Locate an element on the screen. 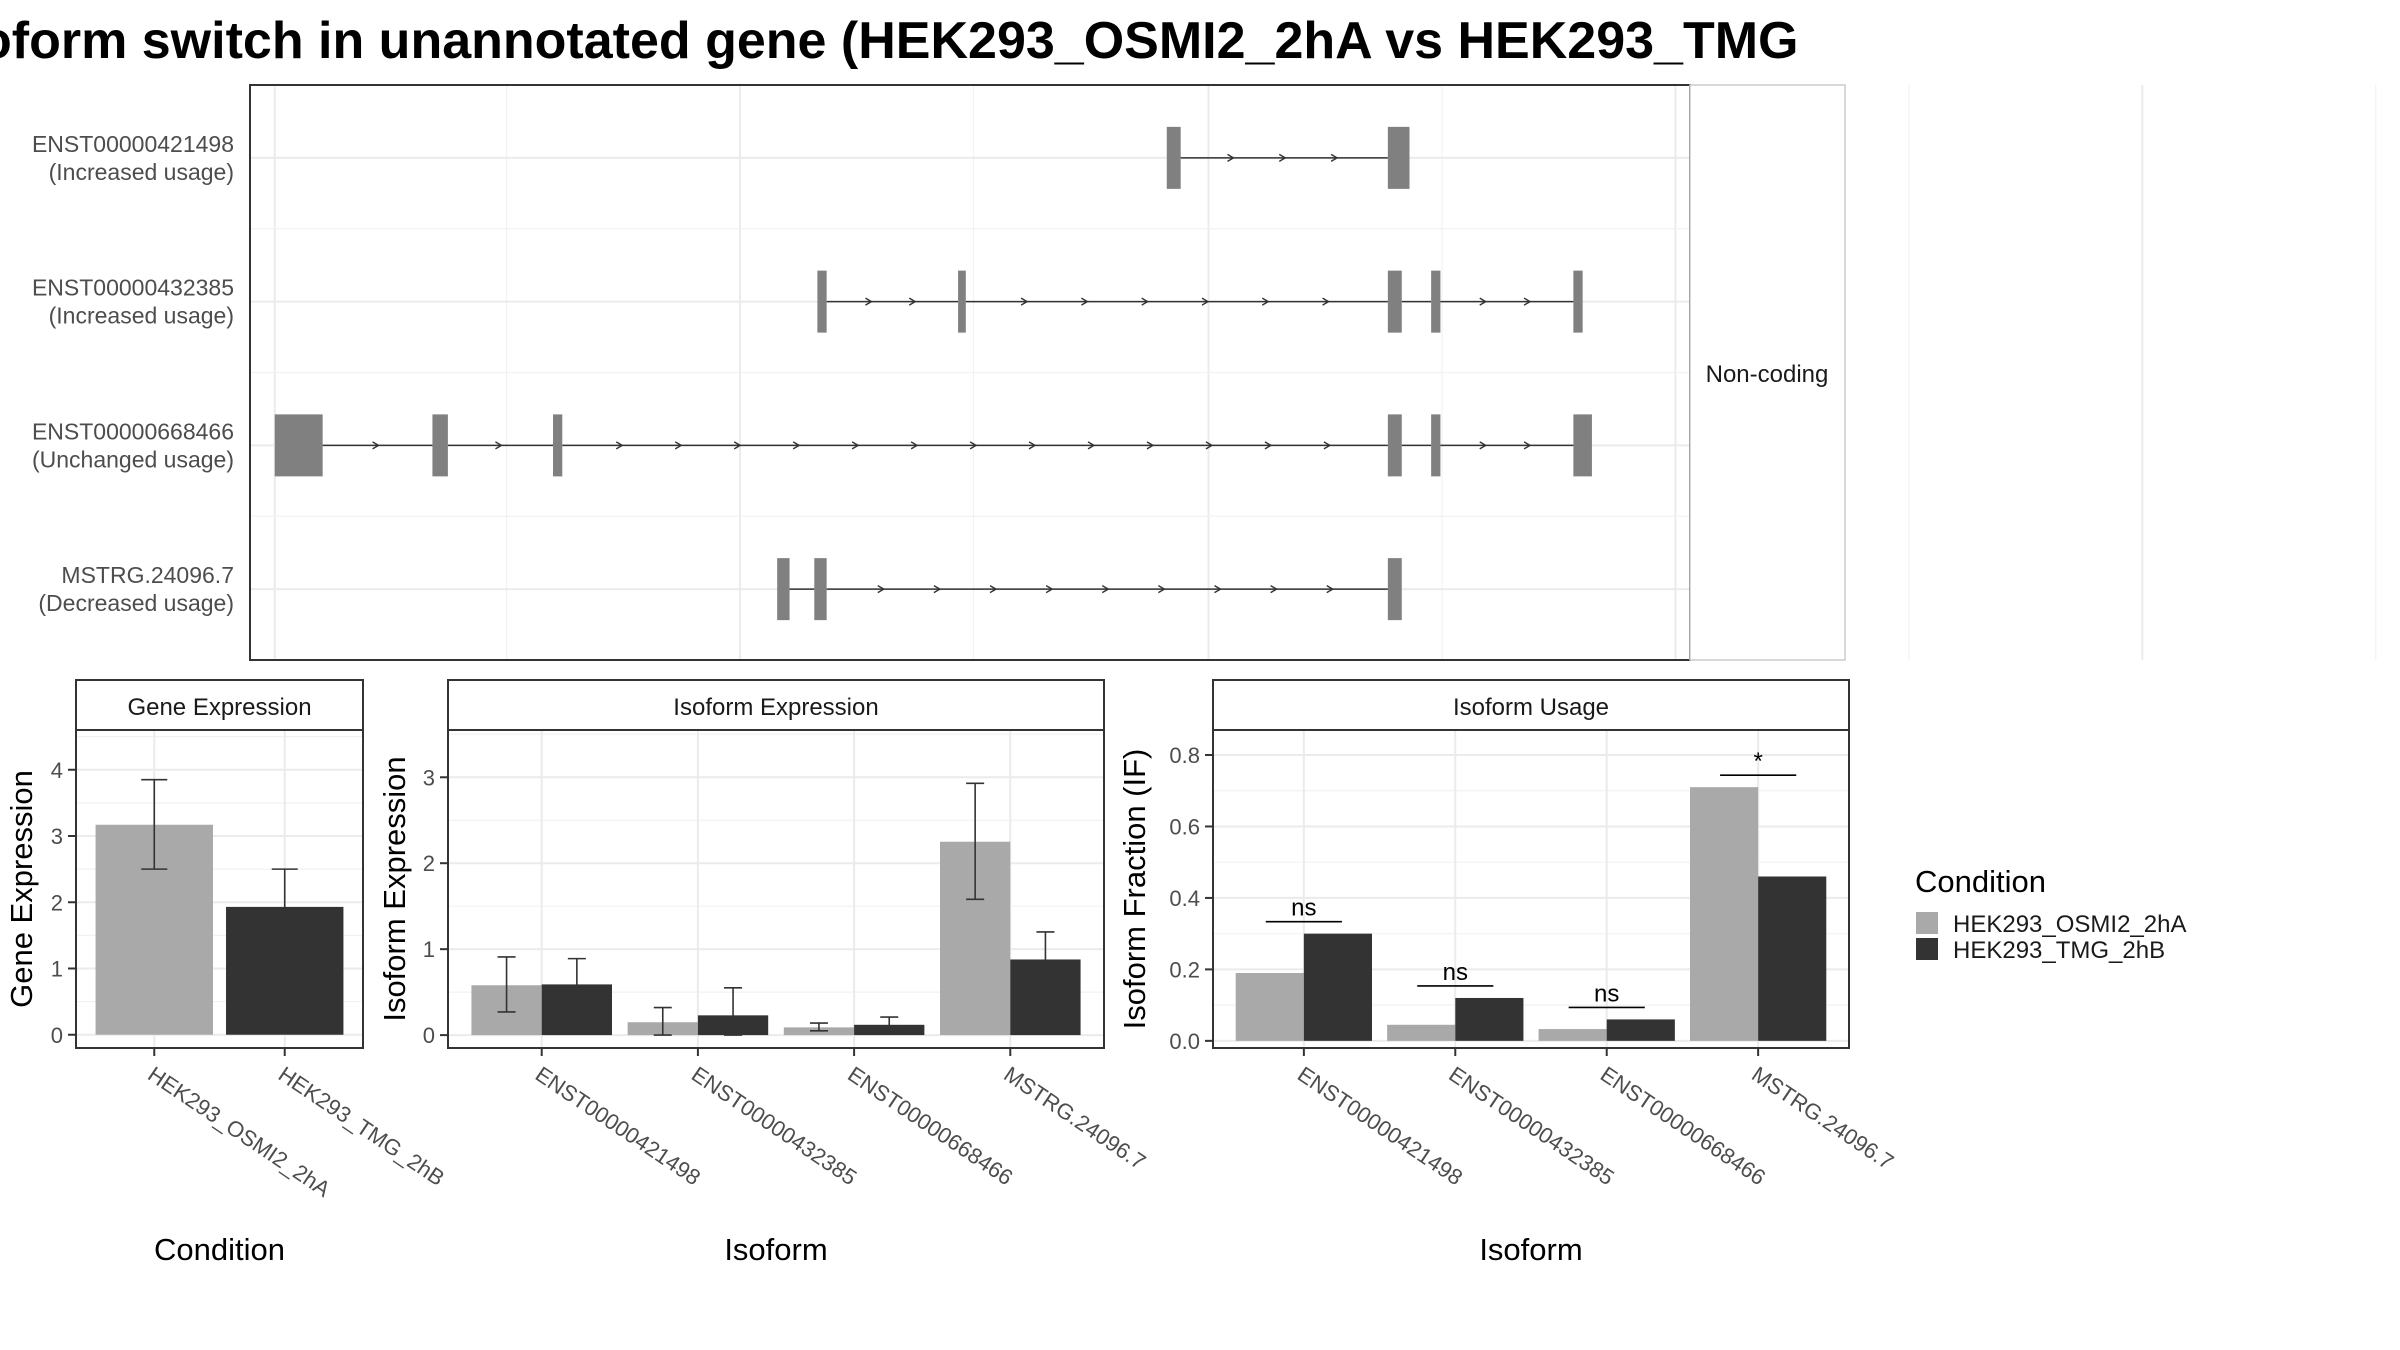  transcript-strip is located at coordinates (1767, 372).